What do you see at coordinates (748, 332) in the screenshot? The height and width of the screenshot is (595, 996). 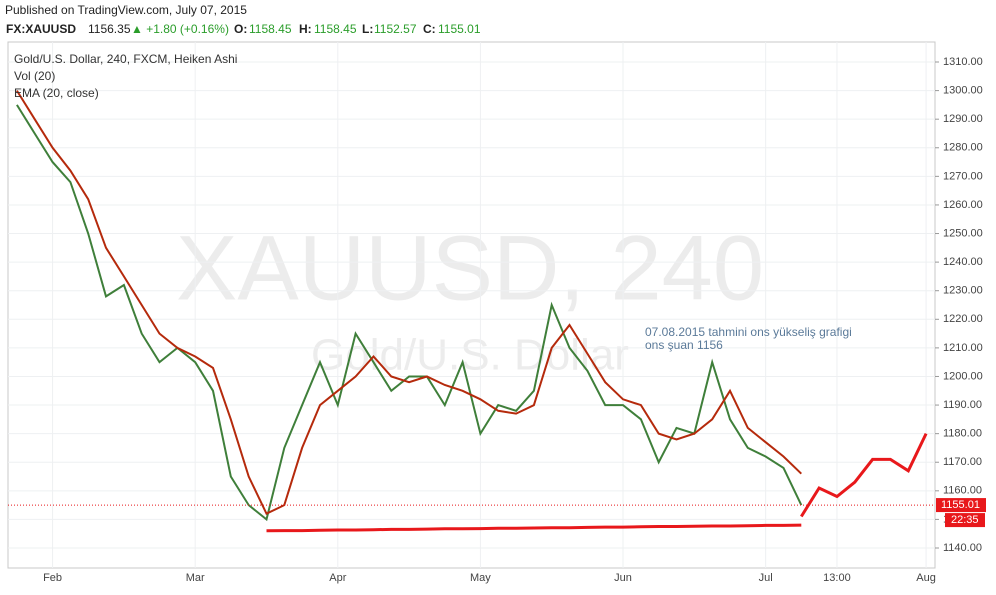 I see `annotation: 07.08.2015 tahmini ons yükseliş grafigi` at bounding box center [748, 332].